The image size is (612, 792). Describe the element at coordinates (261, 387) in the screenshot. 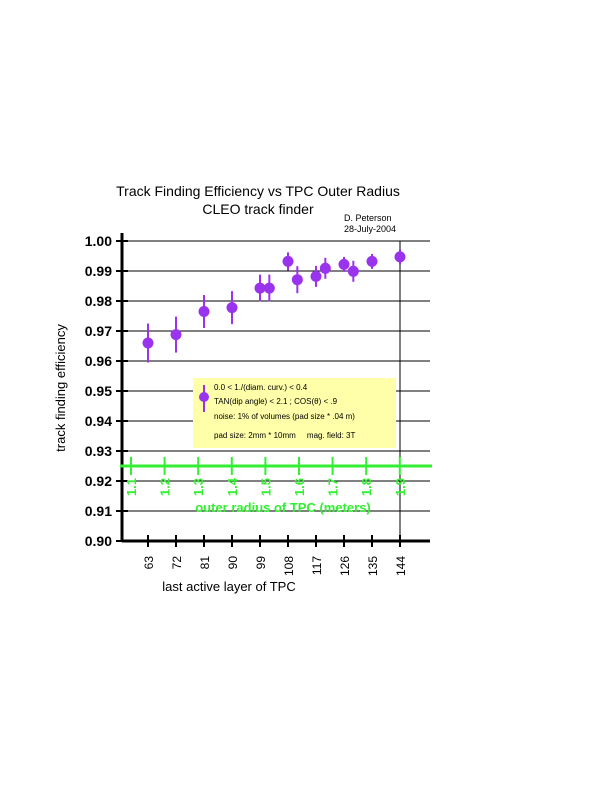

I see `legend-line-1: 0.0 < 1./(diam. curv.) < 0.4` at that location.